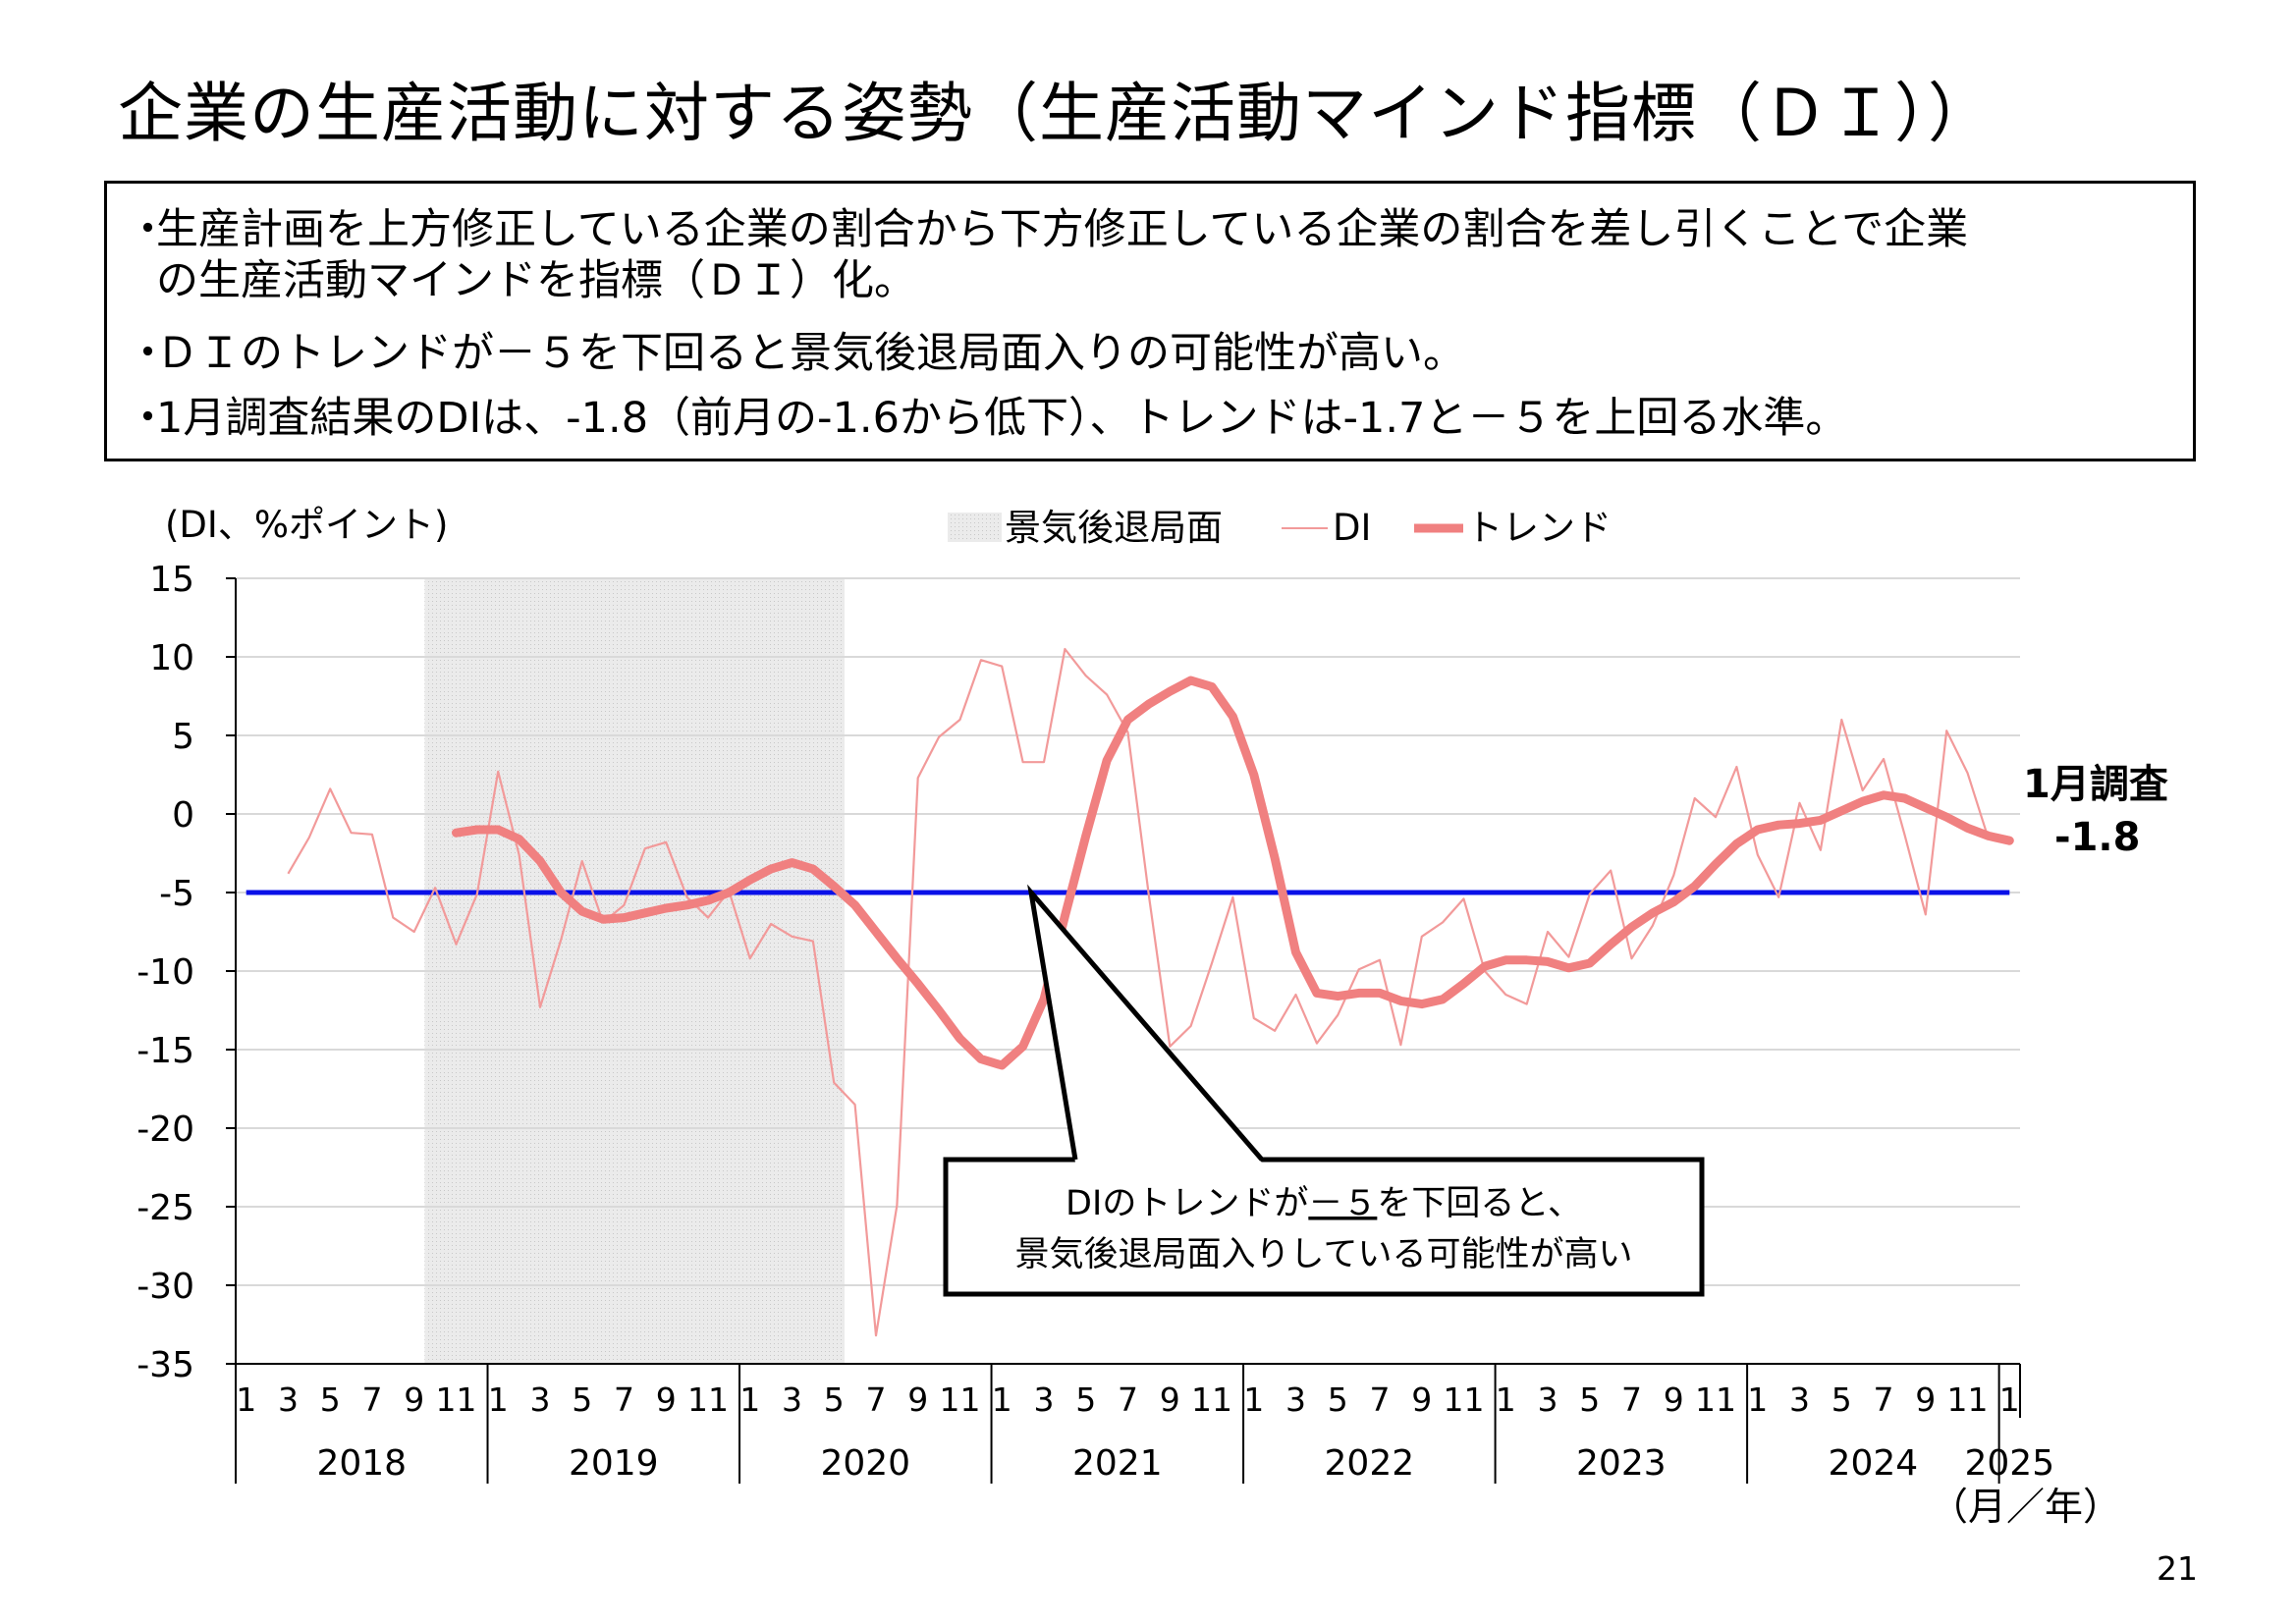 The height and width of the screenshot is (1624, 2296). Describe the element at coordinates (1056, 113) in the screenshot. I see `page-title: 企業の生産活動に対する姿勢（生産活動マインド指標（ＤＩ））` at that location.